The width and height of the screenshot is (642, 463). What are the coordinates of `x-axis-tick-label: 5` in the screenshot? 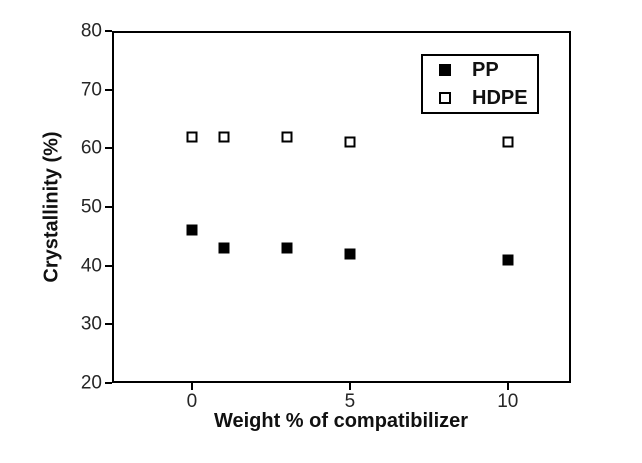 It's located at (350, 401).